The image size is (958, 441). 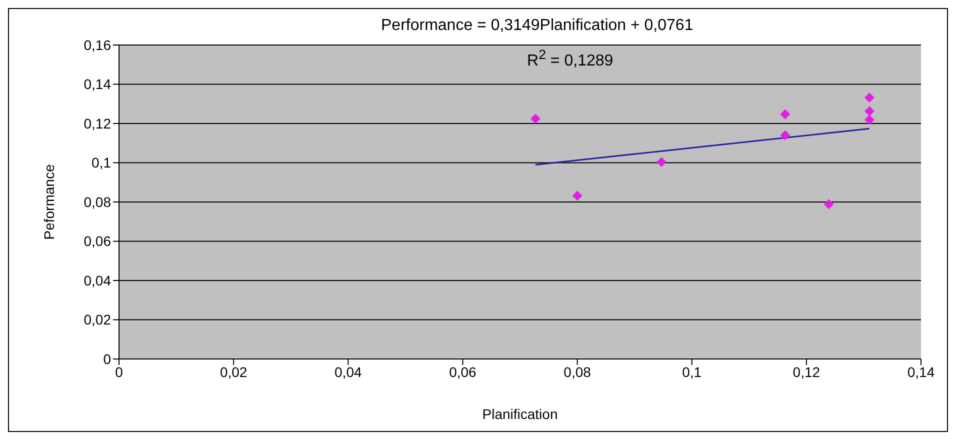 What do you see at coordinates (806, 372) in the screenshot?
I see `x-tick-label: 0,12` at bounding box center [806, 372].